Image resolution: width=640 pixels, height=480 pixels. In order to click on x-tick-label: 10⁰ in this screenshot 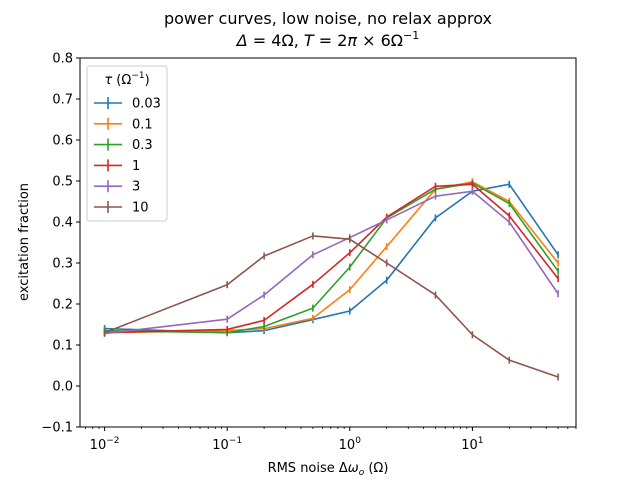, I will do `click(350, 444)`.